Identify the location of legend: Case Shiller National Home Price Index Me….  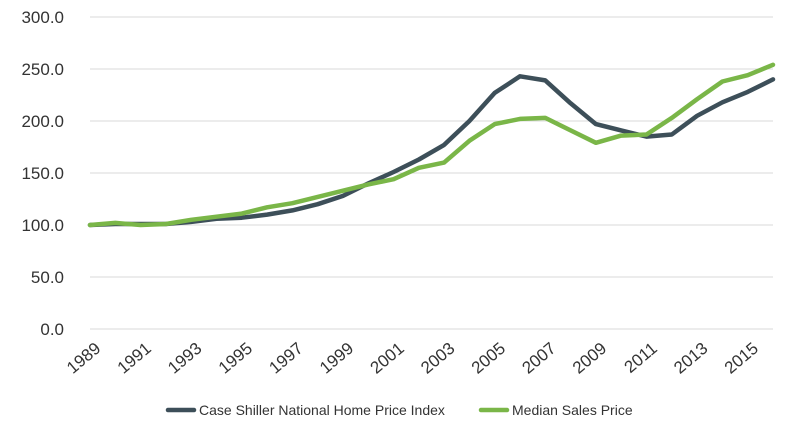
(399, 410).